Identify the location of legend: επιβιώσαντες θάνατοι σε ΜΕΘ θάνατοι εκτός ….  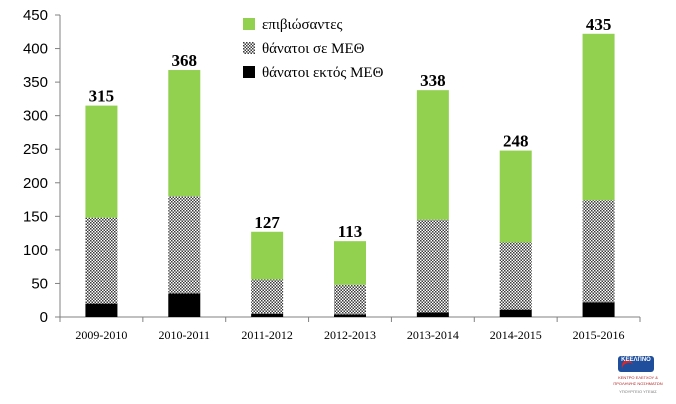
(313, 49).